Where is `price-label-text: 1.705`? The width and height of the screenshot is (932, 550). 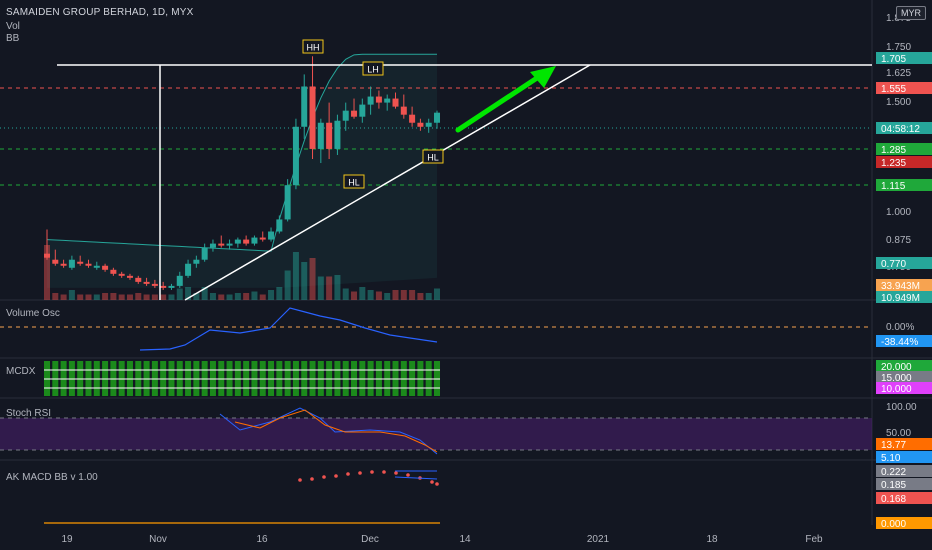 price-label-text: 1.705 is located at coordinates (893, 59).